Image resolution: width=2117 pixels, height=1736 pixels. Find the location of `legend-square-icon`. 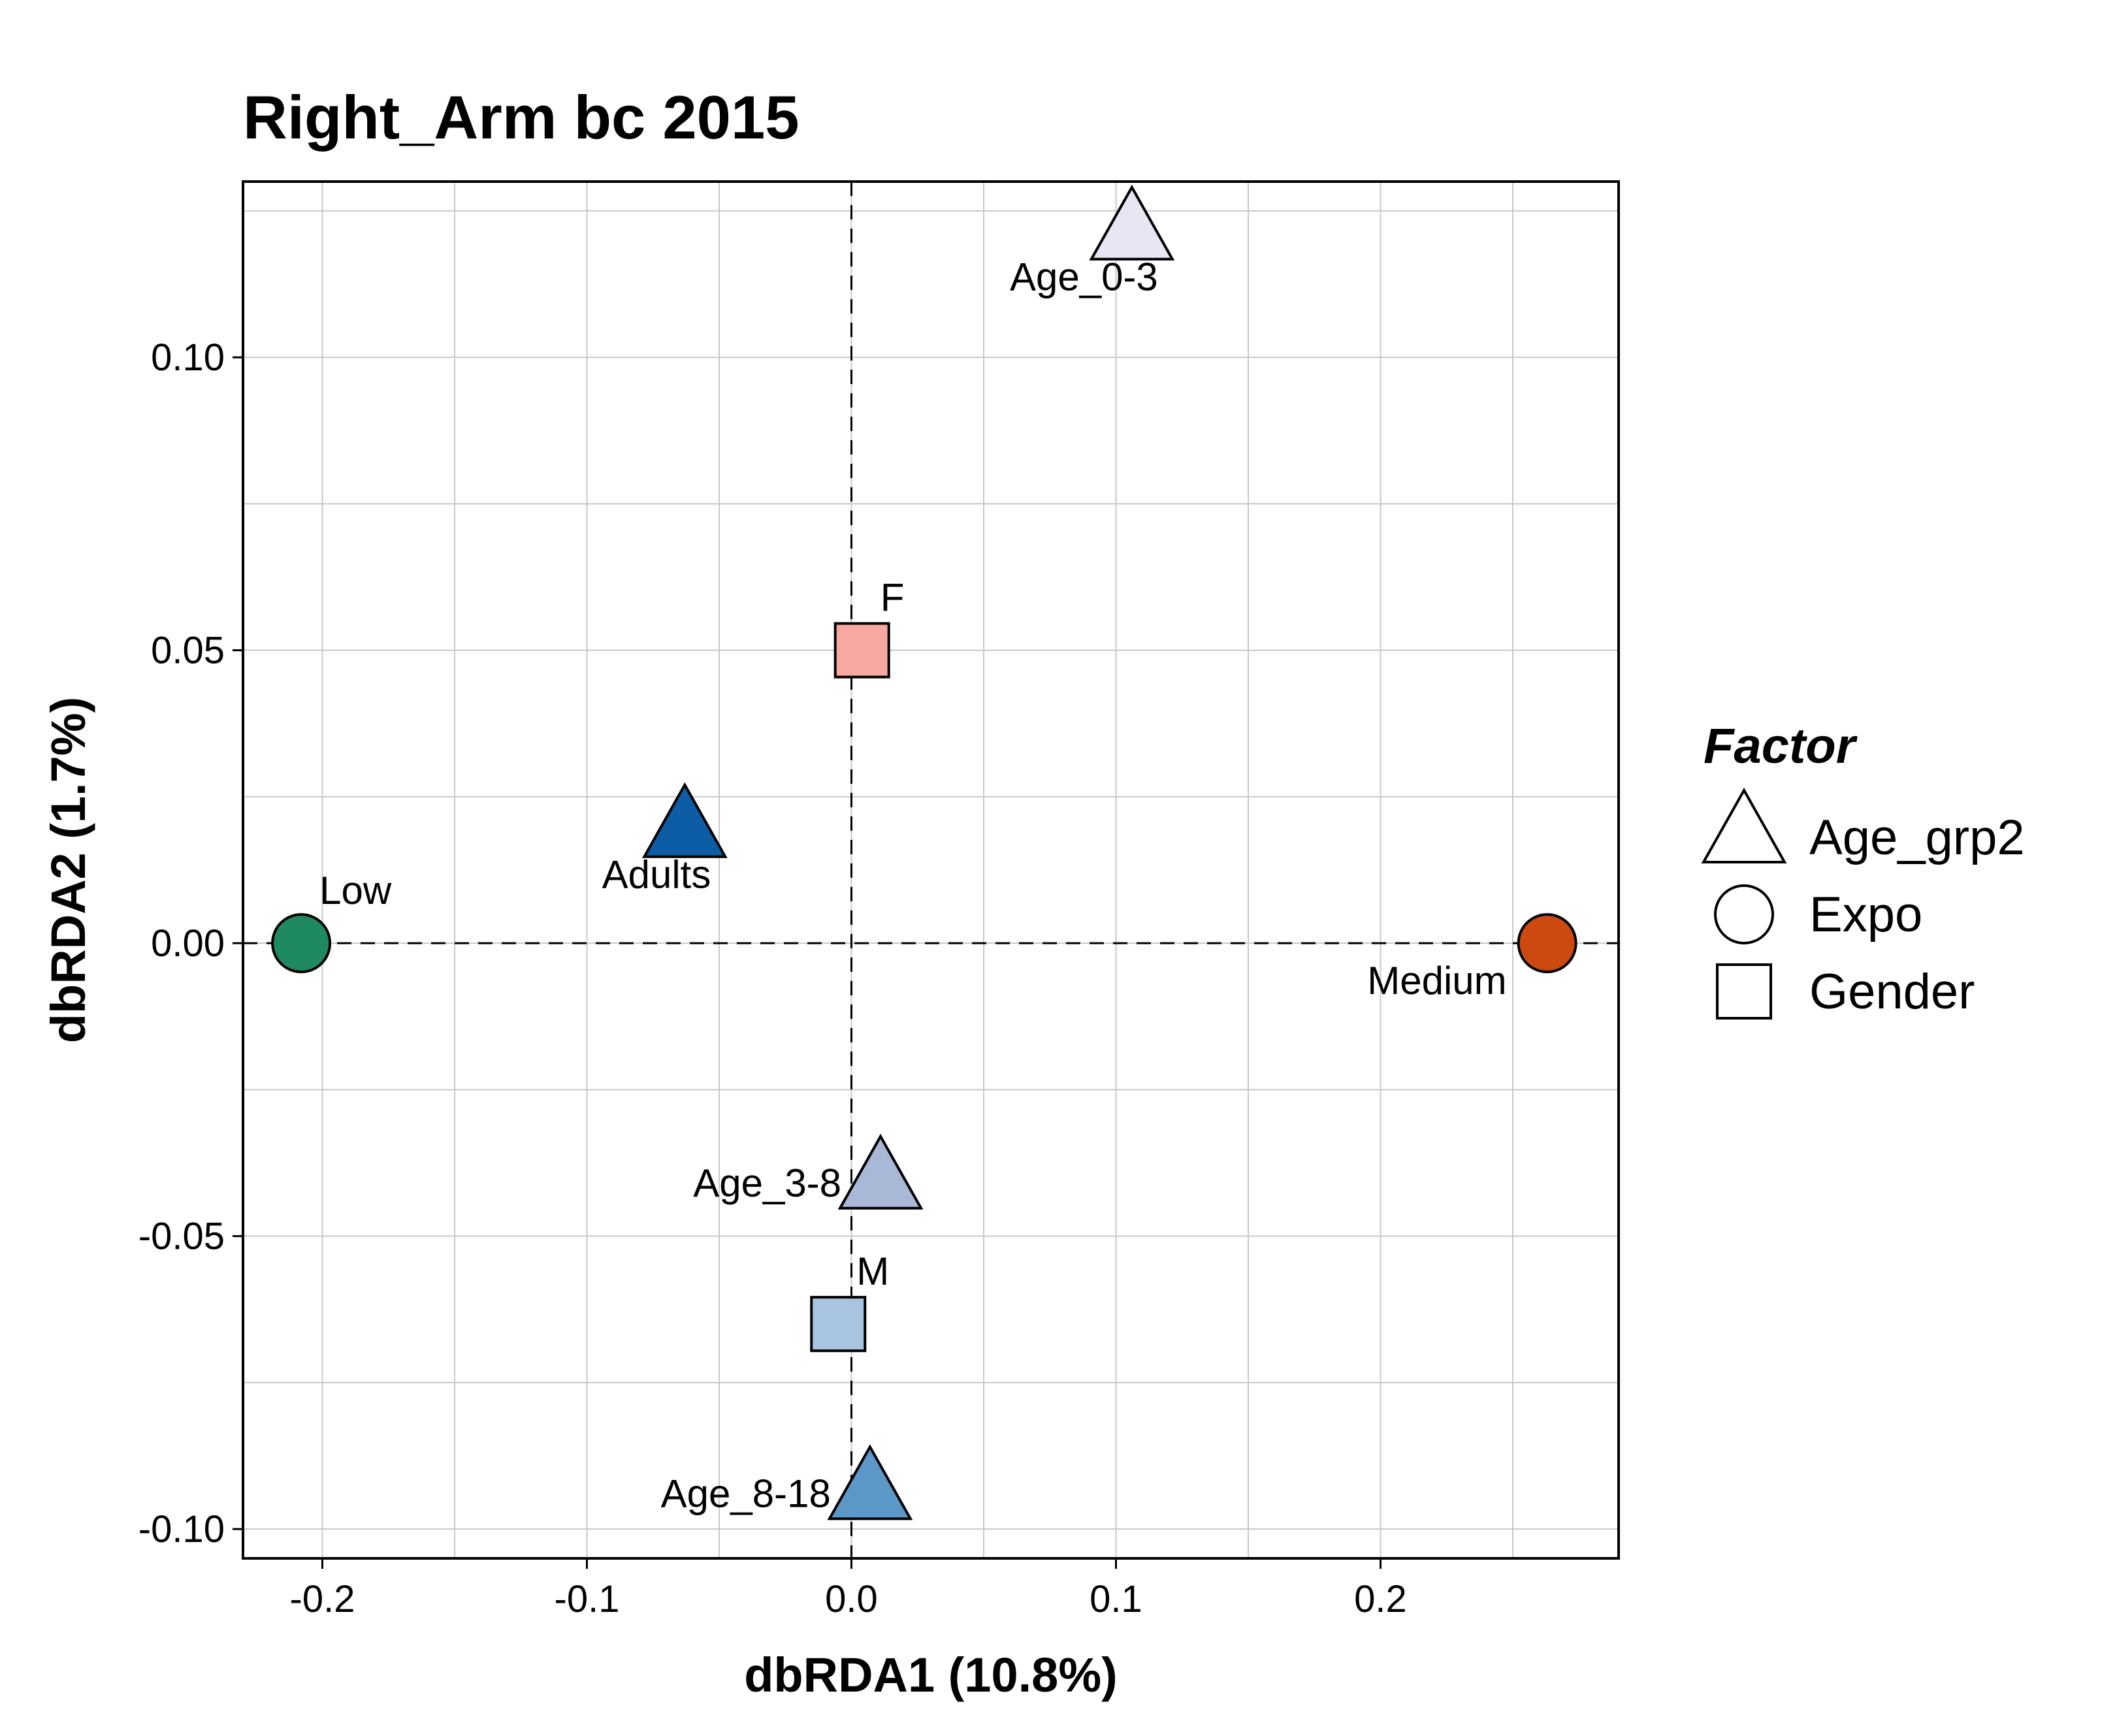

legend-square-icon is located at coordinates (1744, 992).